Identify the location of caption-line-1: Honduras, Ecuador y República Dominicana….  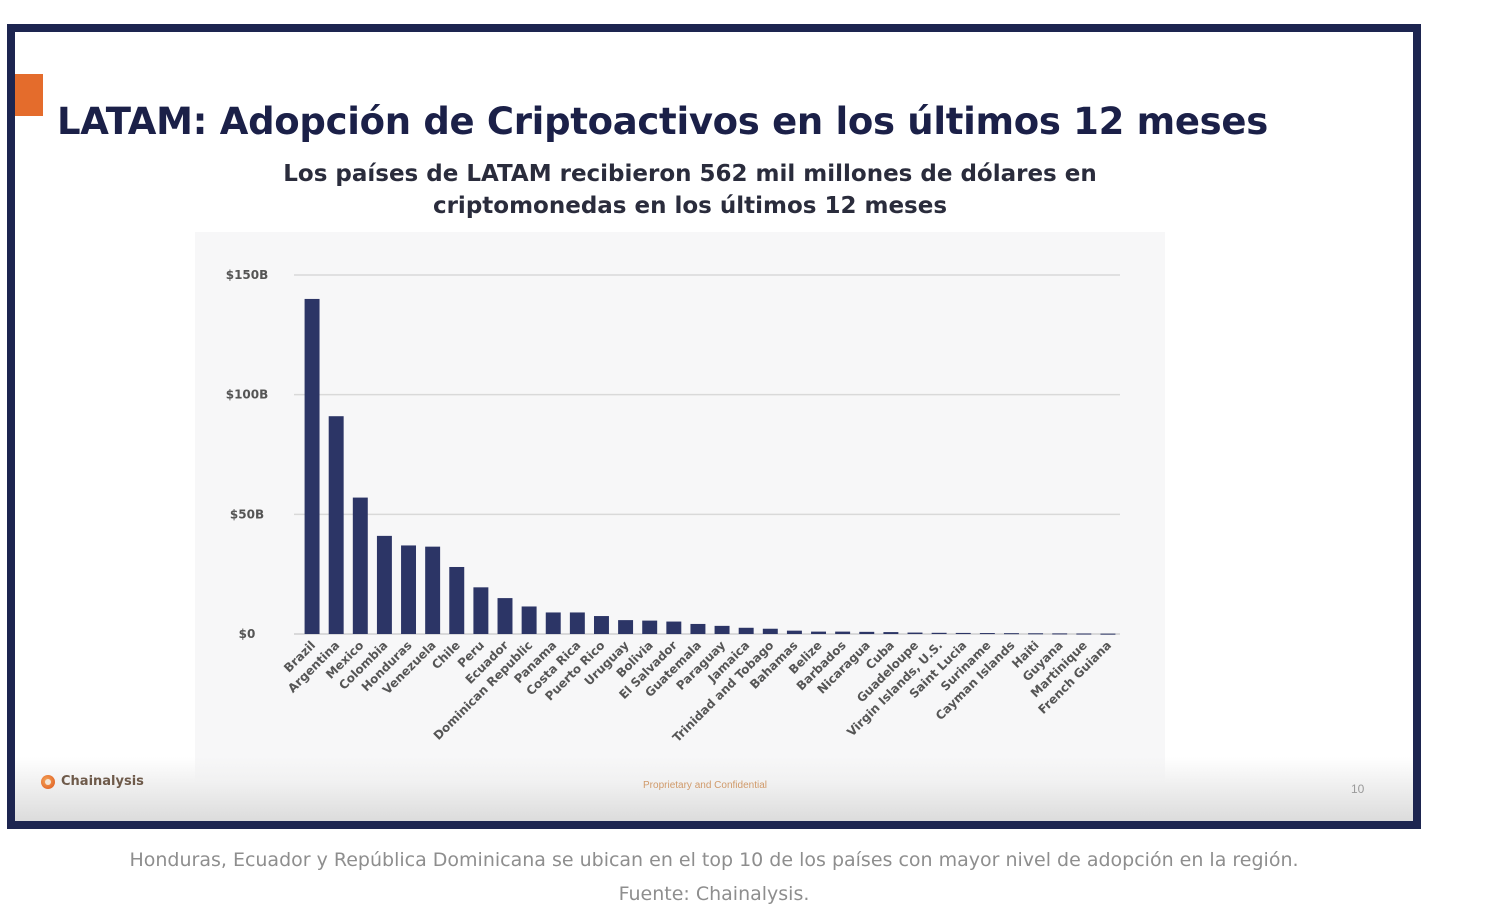
(714, 860).